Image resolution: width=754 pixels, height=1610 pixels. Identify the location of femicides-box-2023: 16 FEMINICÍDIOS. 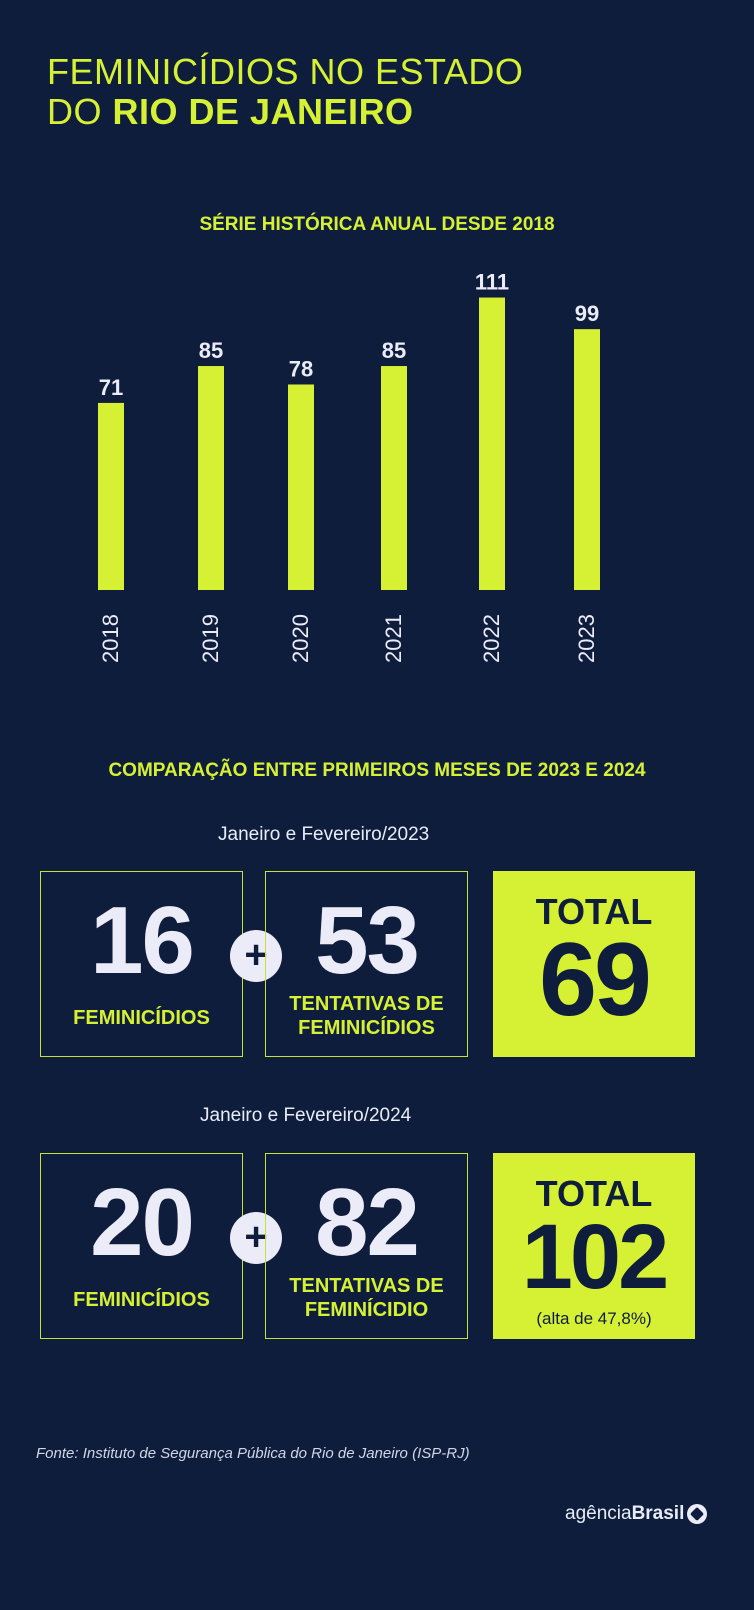
(141, 964).